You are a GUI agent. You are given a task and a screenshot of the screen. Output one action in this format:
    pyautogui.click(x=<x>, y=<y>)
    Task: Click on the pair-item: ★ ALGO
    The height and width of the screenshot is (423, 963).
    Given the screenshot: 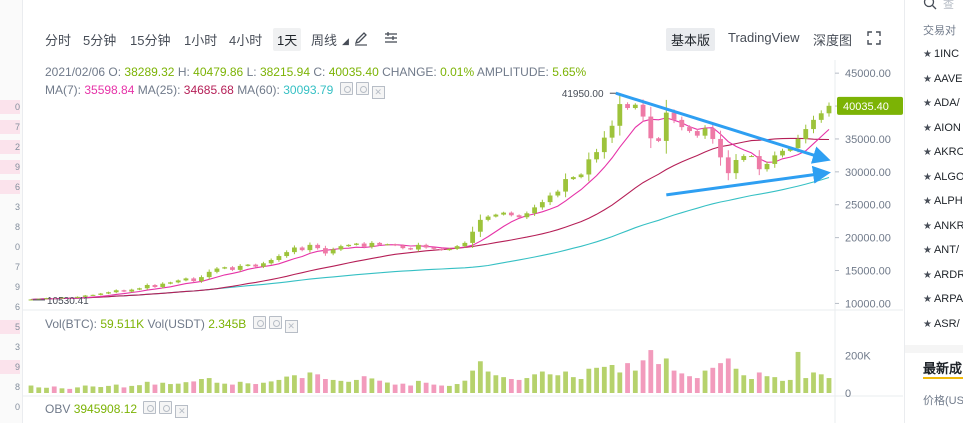 What is the action you would take?
    pyautogui.click(x=943, y=177)
    